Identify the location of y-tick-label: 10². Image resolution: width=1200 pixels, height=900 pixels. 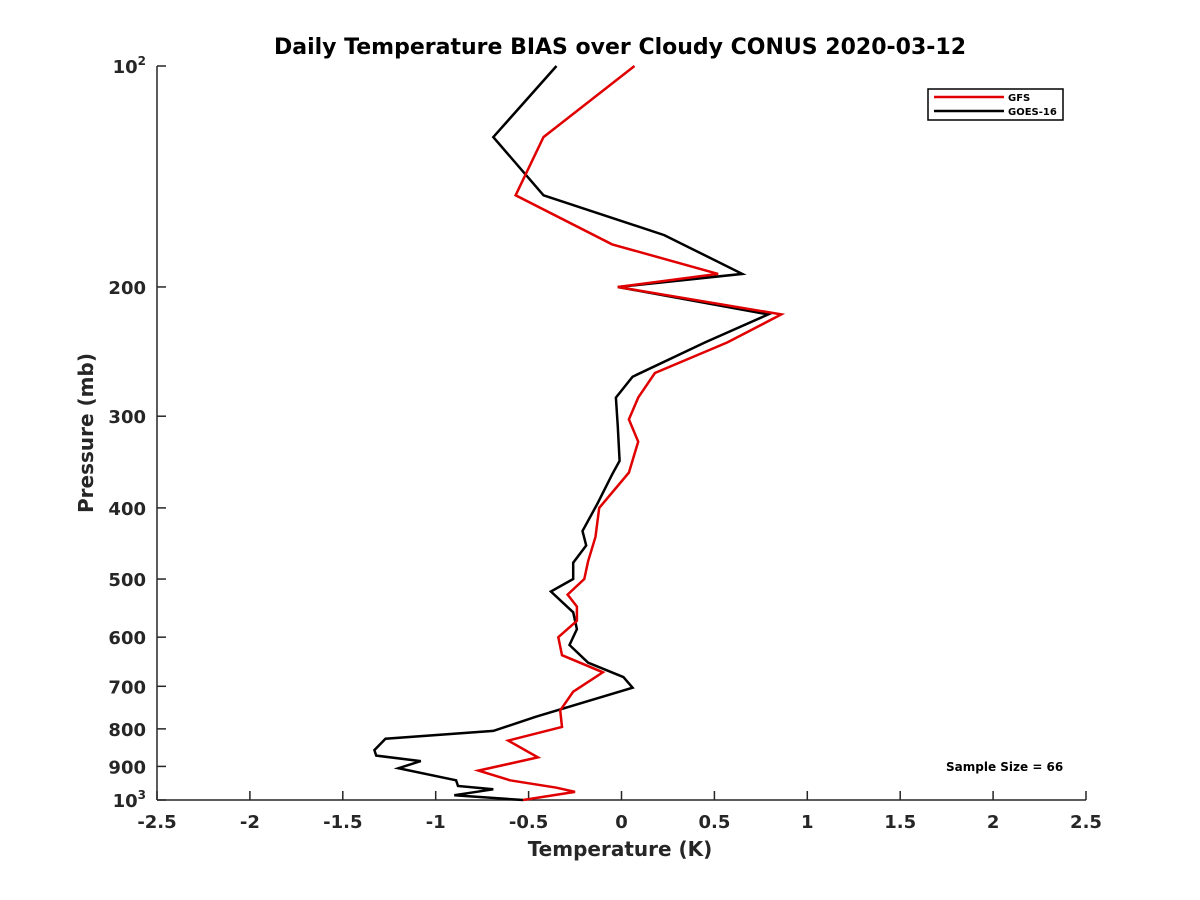
(129, 66).